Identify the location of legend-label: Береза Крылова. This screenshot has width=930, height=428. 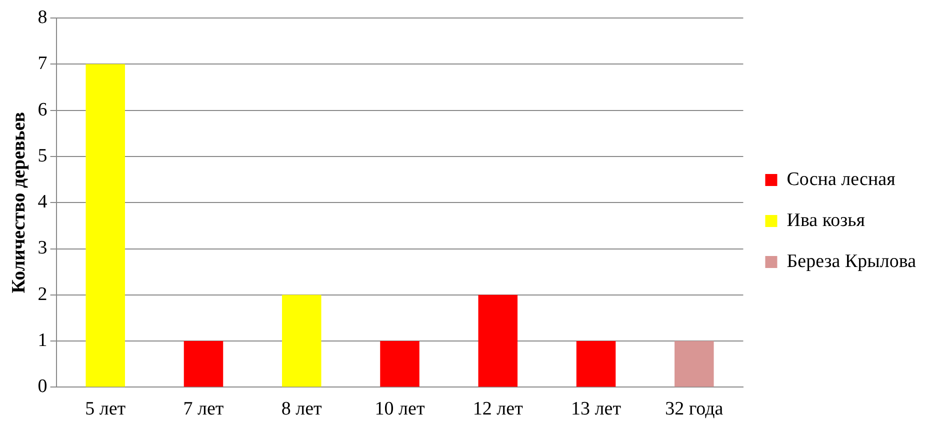
(851, 261).